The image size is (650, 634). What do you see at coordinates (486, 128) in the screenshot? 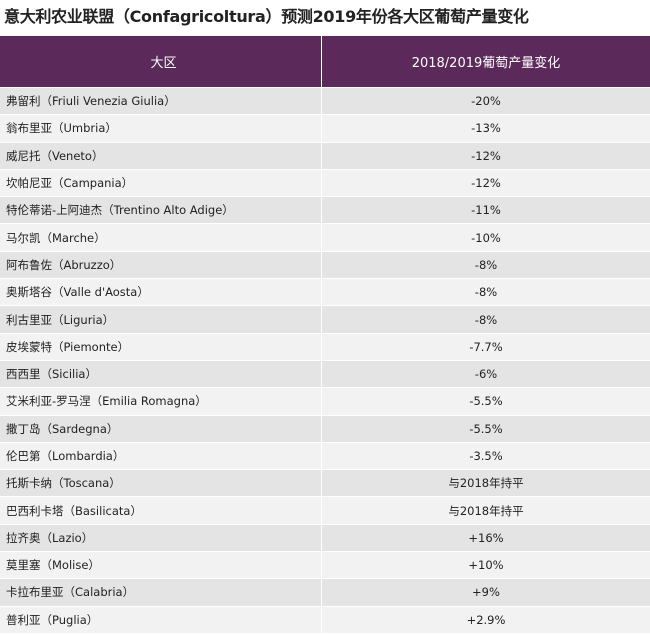
I see `change-cell: -13%` at bounding box center [486, 128].